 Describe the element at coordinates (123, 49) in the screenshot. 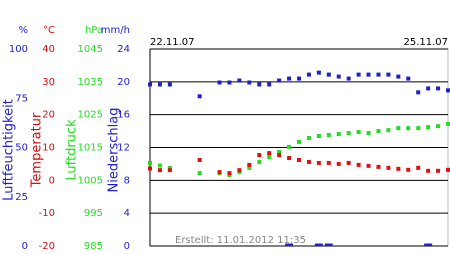

I see `y-tick-label: 24` at that location.